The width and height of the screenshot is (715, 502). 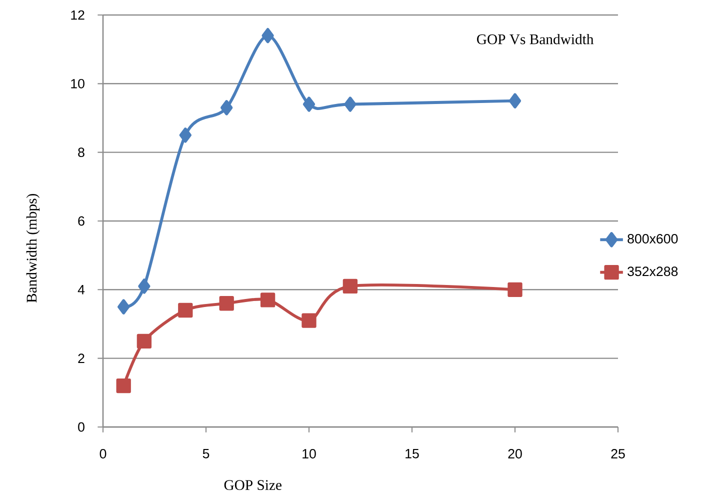 What do you see at coordinates (81, 221) in the screenshot?
I see `y-tick-label: 6` at bounding box center [81, 221].